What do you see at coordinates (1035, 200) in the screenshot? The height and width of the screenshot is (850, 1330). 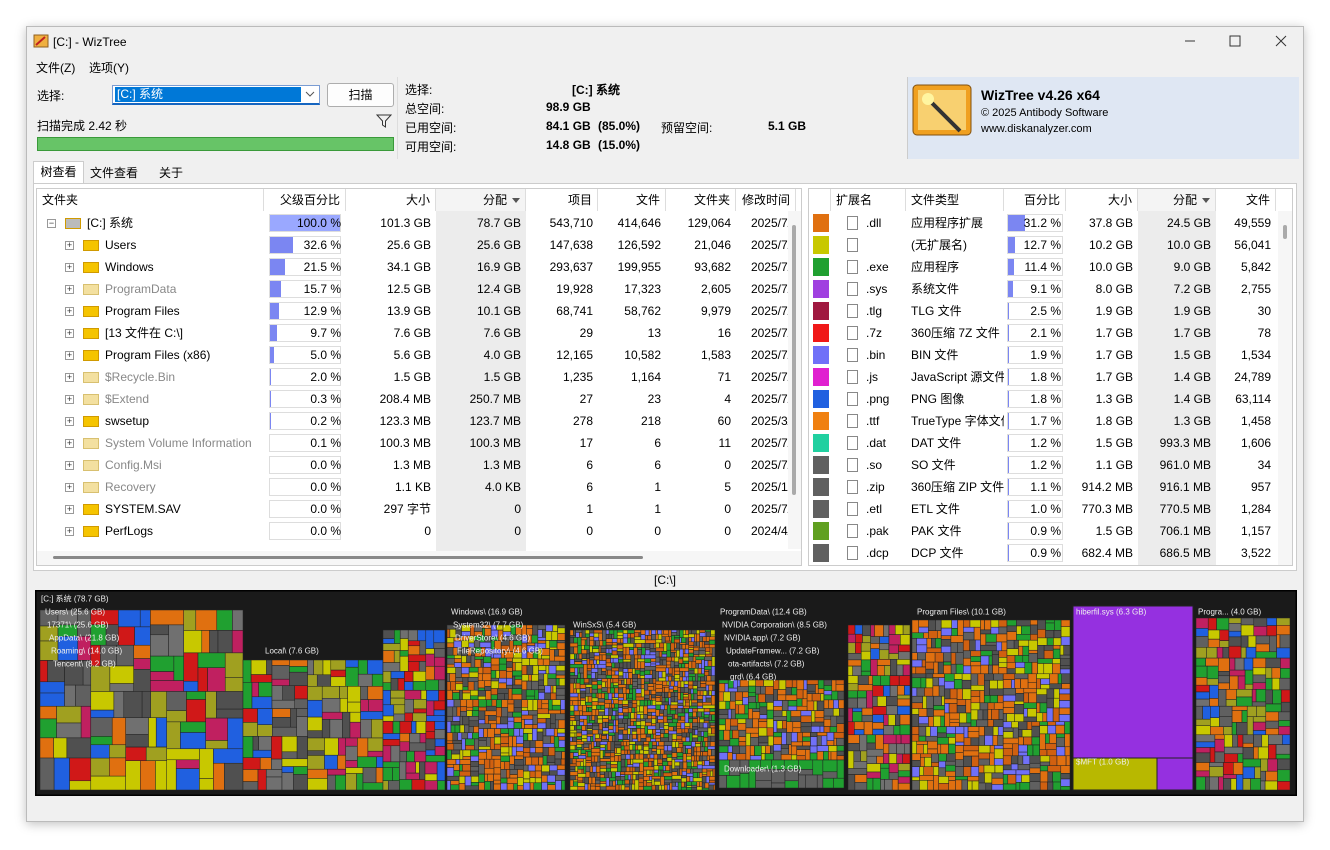 I see `column-header: 百分比` at bounding box center [1035, 200].